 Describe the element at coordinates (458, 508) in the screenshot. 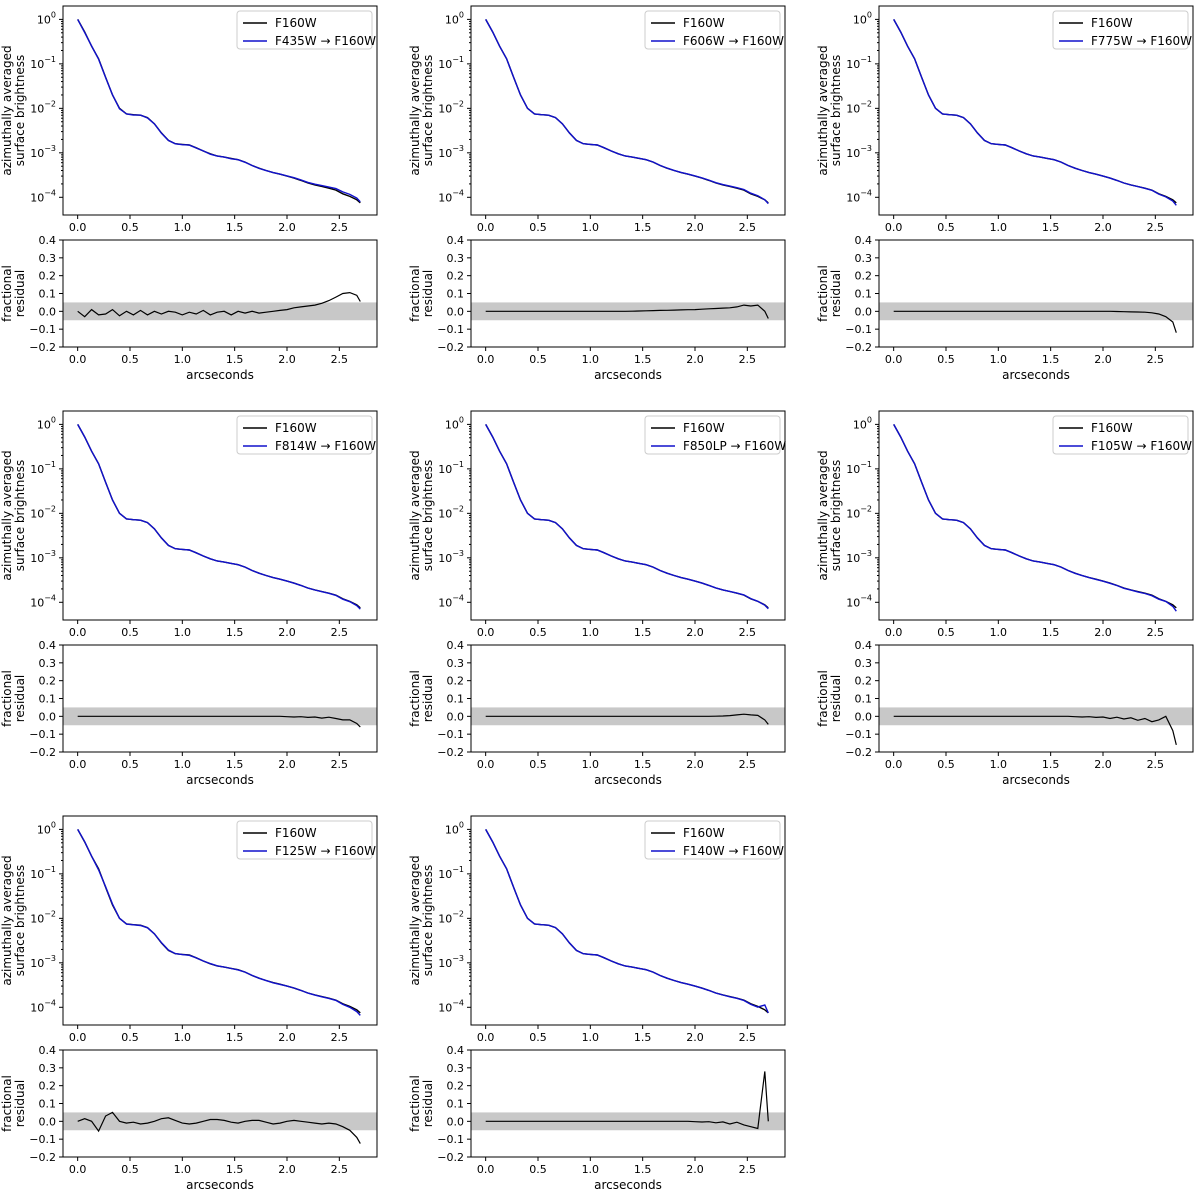

I see `y-tick-exponent: −2` at that location.